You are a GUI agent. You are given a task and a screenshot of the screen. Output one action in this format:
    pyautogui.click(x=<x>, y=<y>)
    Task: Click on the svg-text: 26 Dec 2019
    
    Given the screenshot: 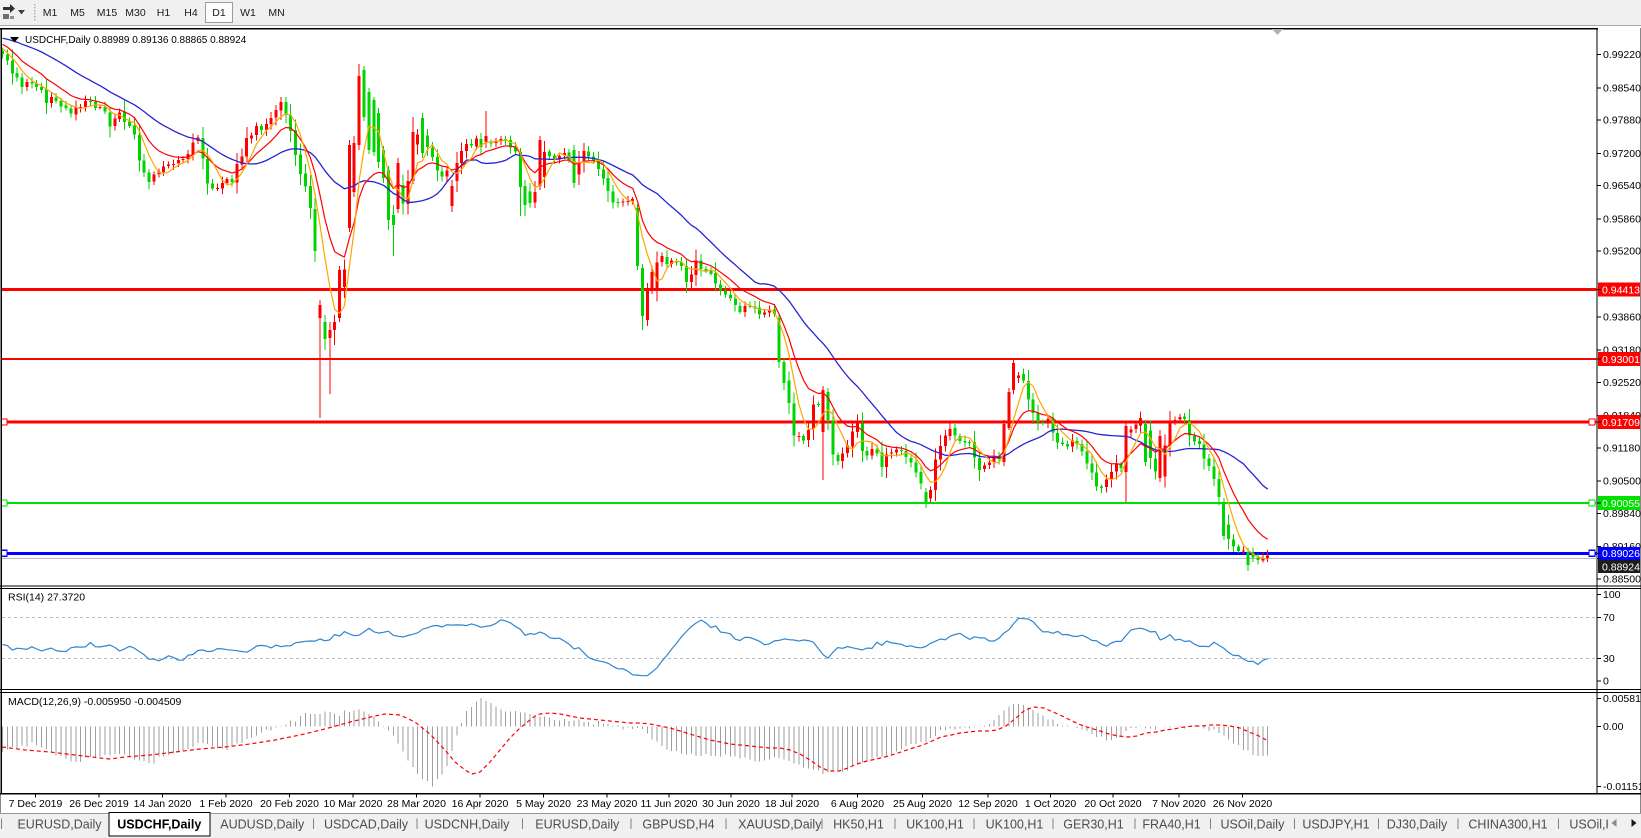 What is the action you would take?
    pyautogui.click(x=99, y=804)
    